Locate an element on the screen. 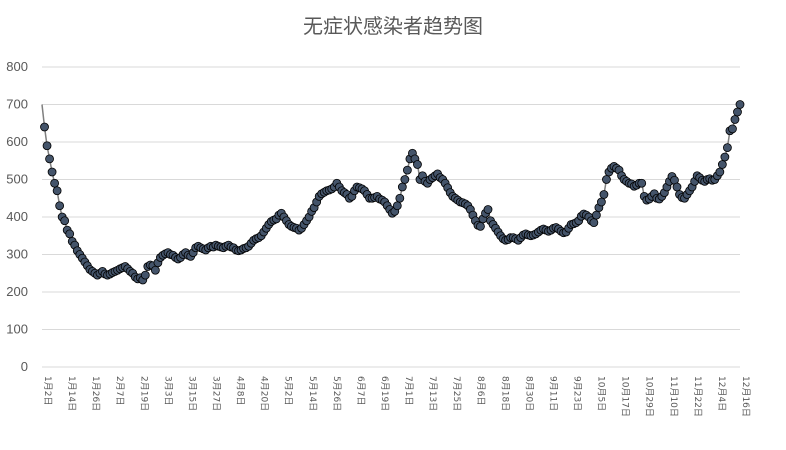 Image resolution: width=786 pixels, height=450 pixels. x-tick-label: 3月3日 is located at coordinates (167, 390).